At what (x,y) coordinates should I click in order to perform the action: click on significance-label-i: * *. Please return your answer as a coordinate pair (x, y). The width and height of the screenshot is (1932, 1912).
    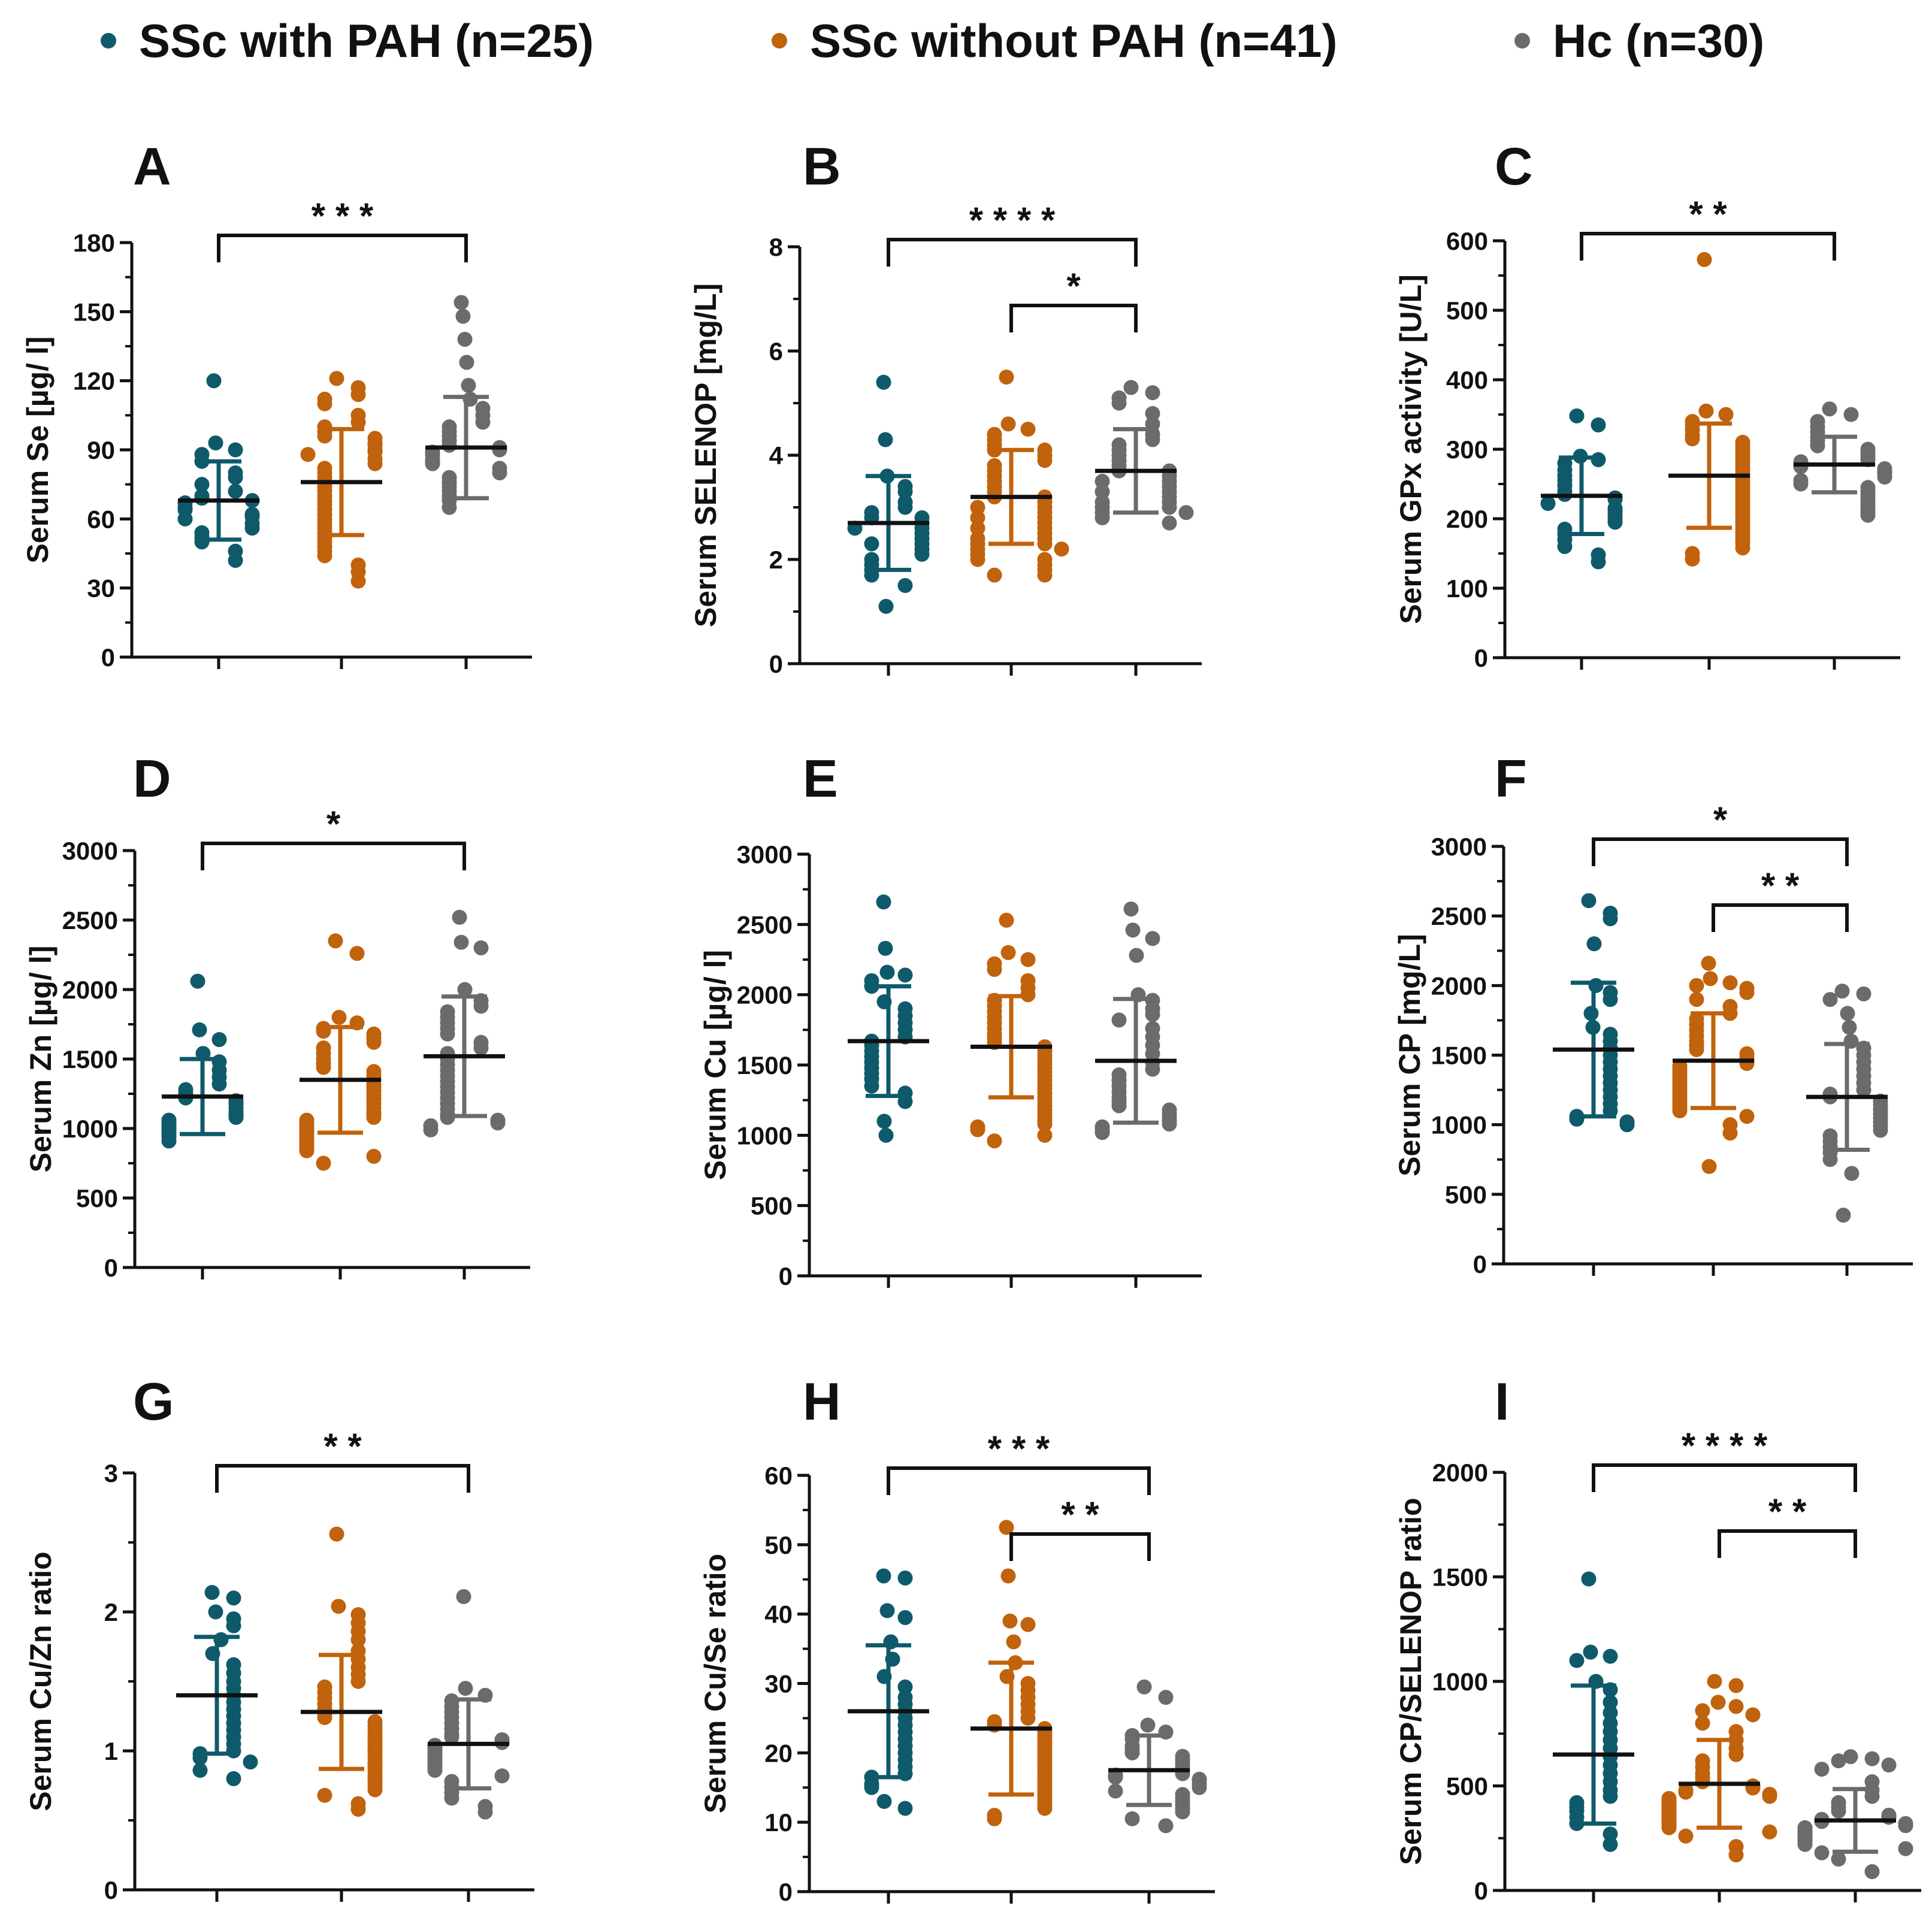
    Looking at the image, I should click on (1787, 1512).